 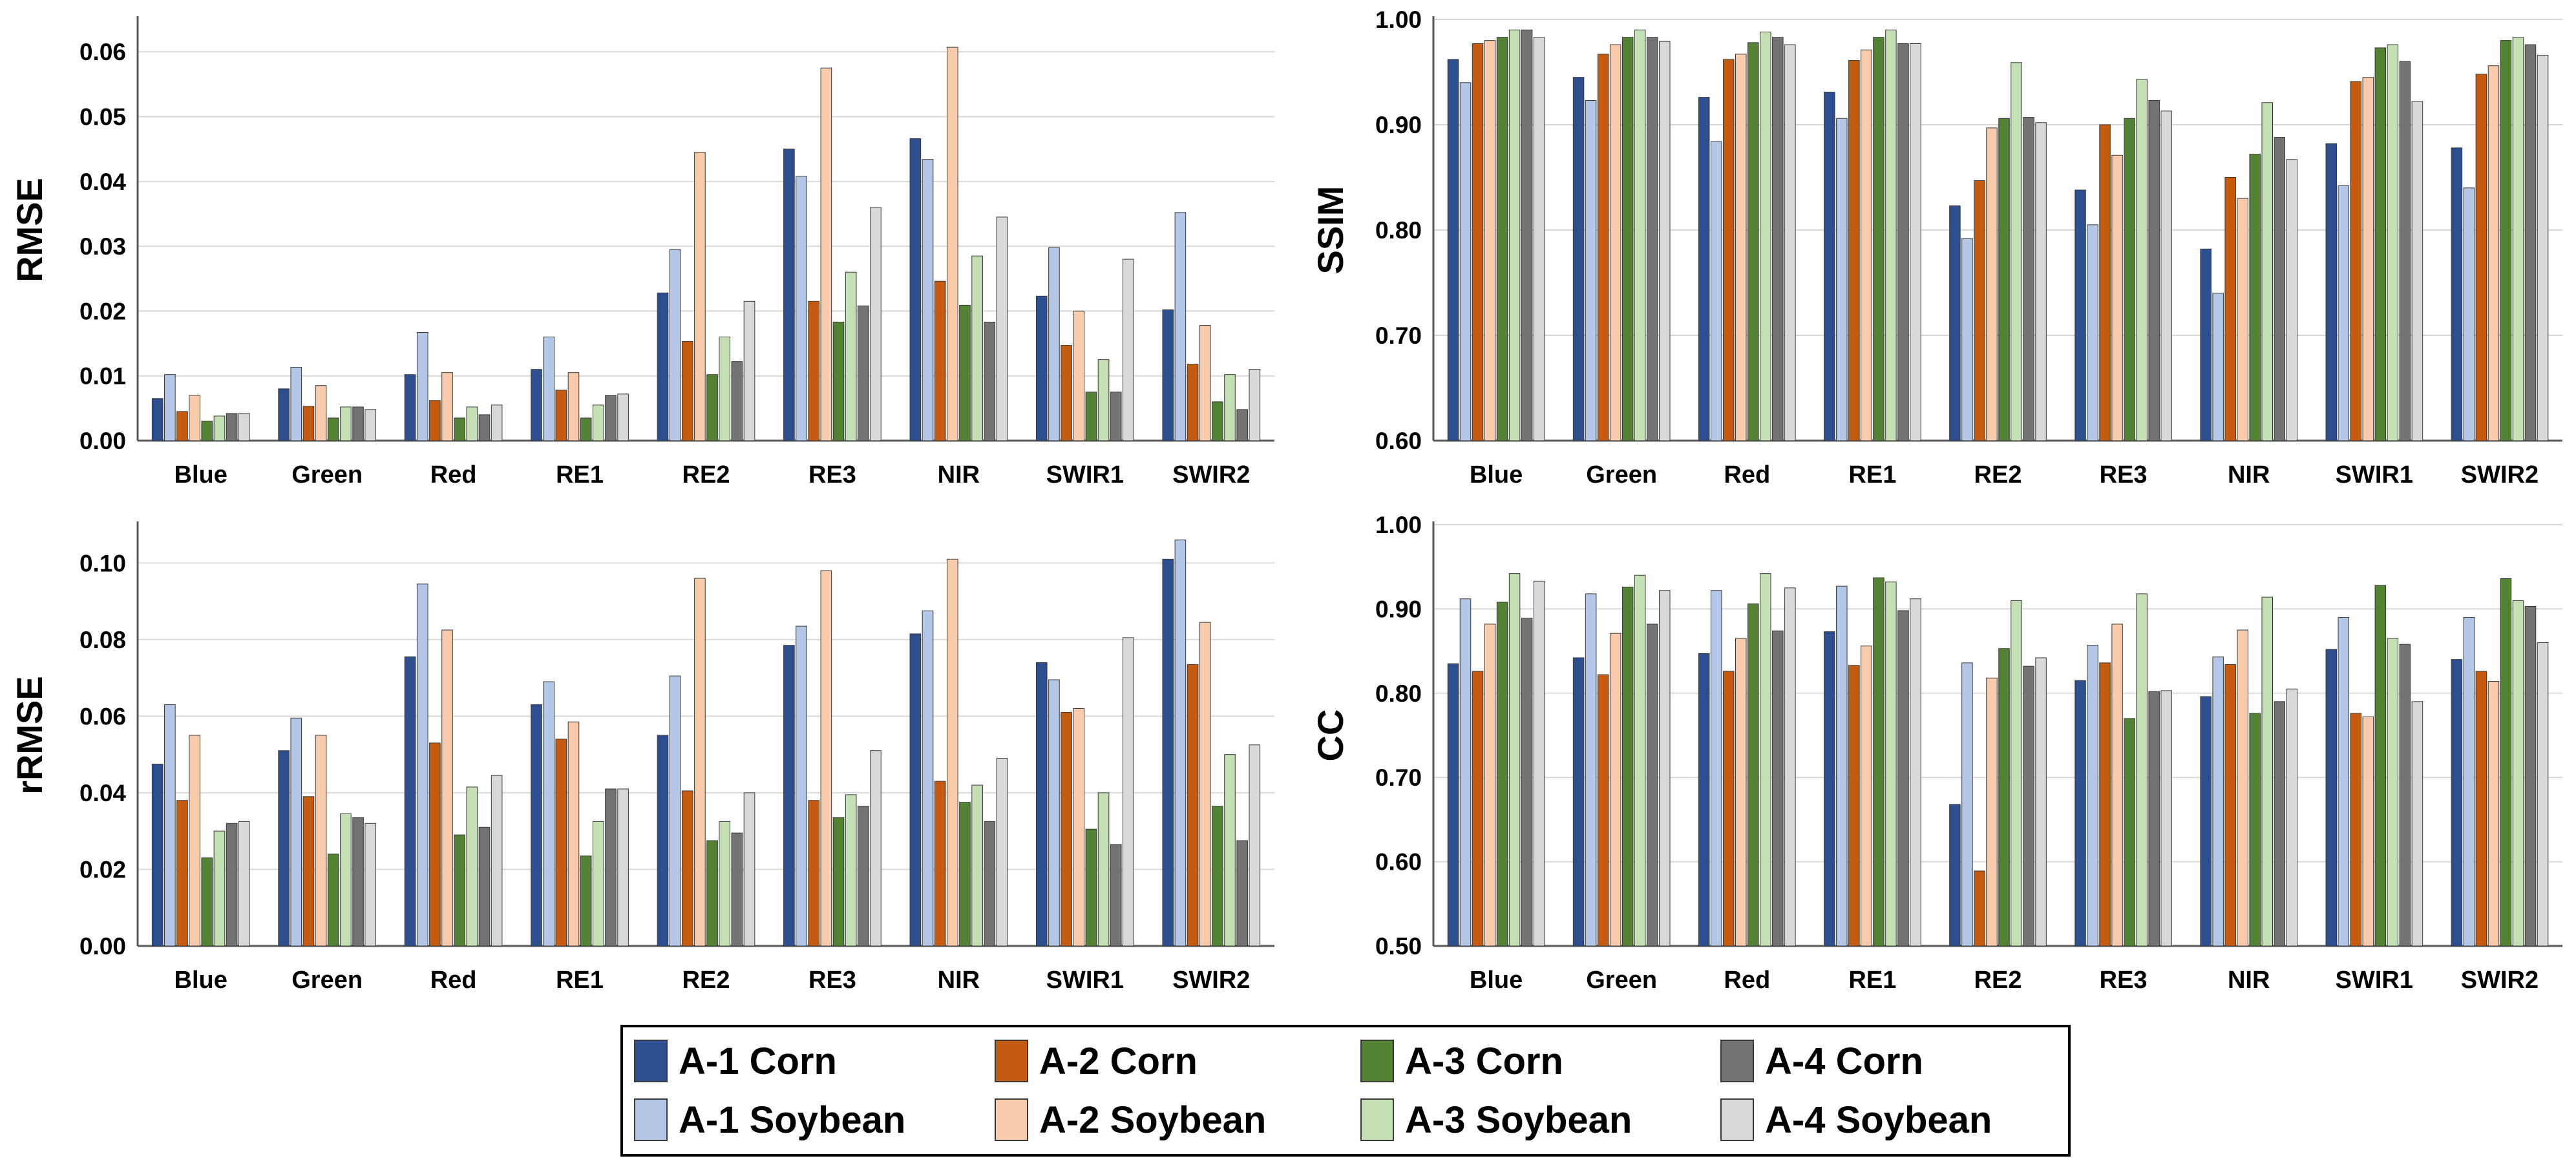 What do you see at coordinates (792, 1120) in the screenshot?
I see `legend-label: A-1 Soybean` at bounding box center [792, 1120].